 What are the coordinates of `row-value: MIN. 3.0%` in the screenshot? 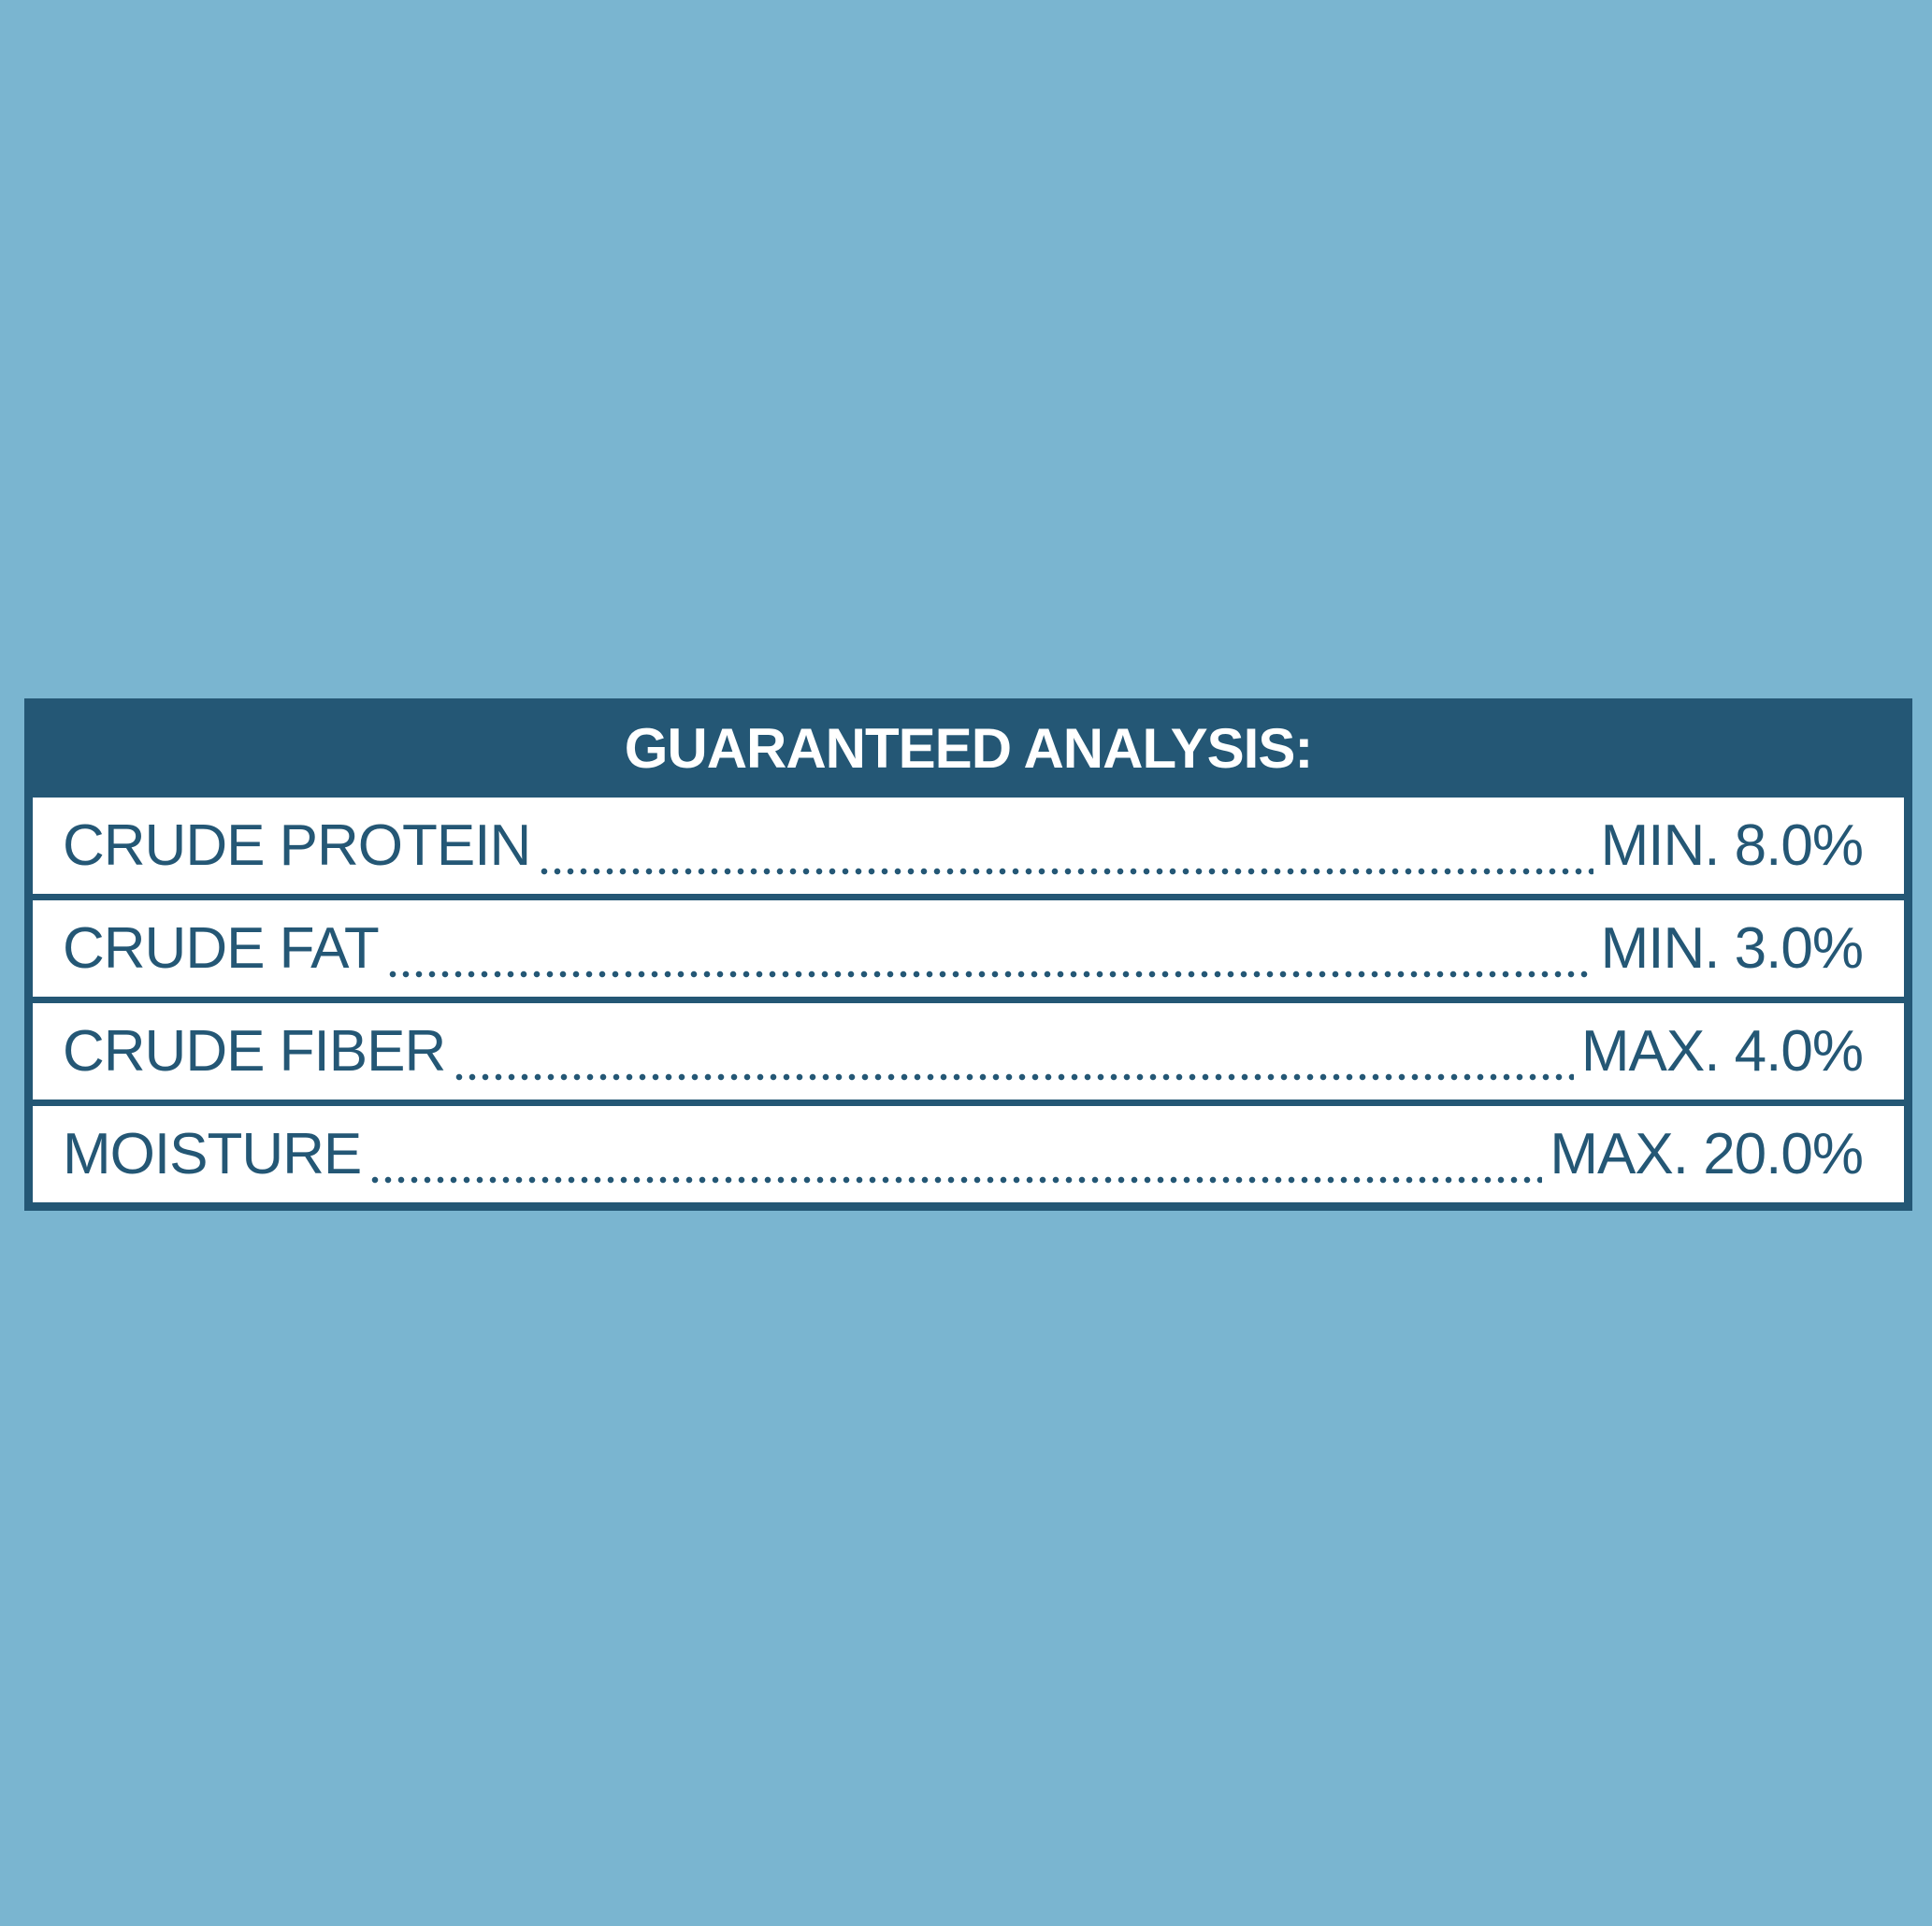 It's located at (1732, 948).